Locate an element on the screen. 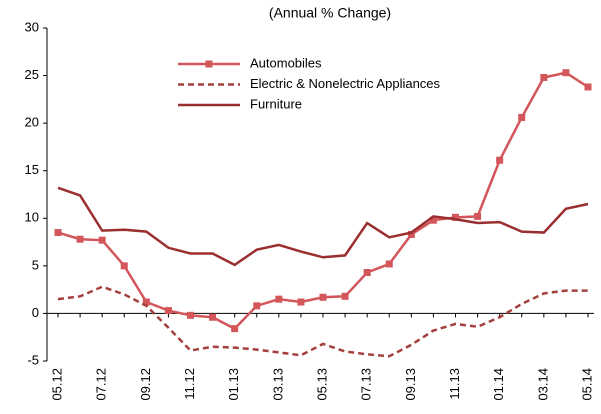  y-tick-label: 15 is located at coordinates (32, 169).